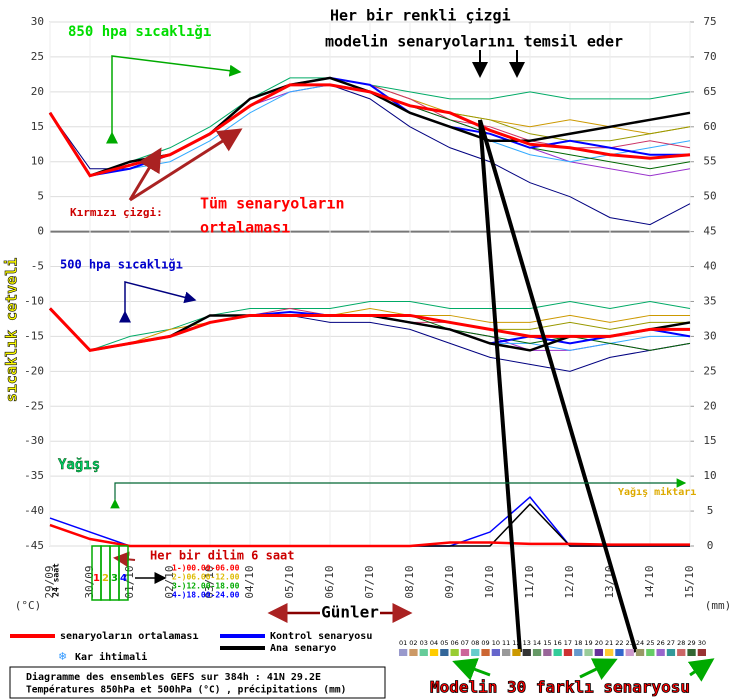 Image resolution: width=740 pixels, height=700 pixels. What do you see at coordinates (37, 21) in the screenshot?
I see `y-tick-label: 30` at bounding box center [37, 21].